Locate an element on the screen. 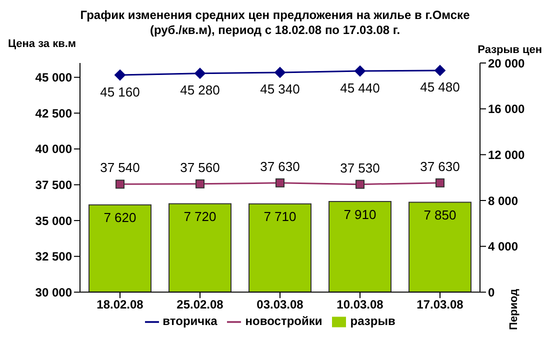  data-label: 7 720 is located at coordinates (200, 216).